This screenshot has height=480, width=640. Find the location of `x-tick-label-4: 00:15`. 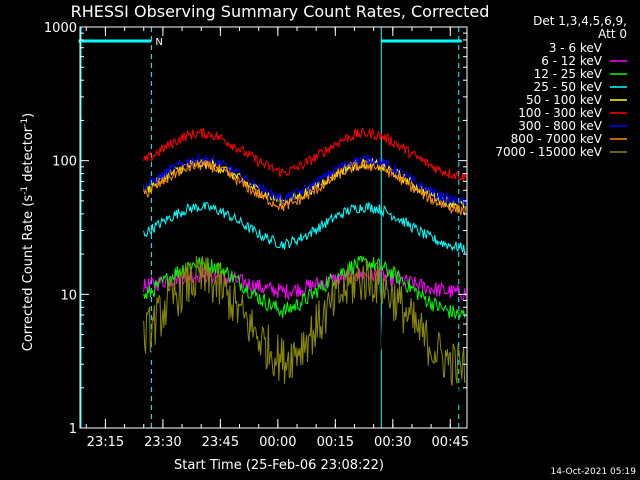

x-tick-label-4: 00:15 is located at coordinates (335, 442).